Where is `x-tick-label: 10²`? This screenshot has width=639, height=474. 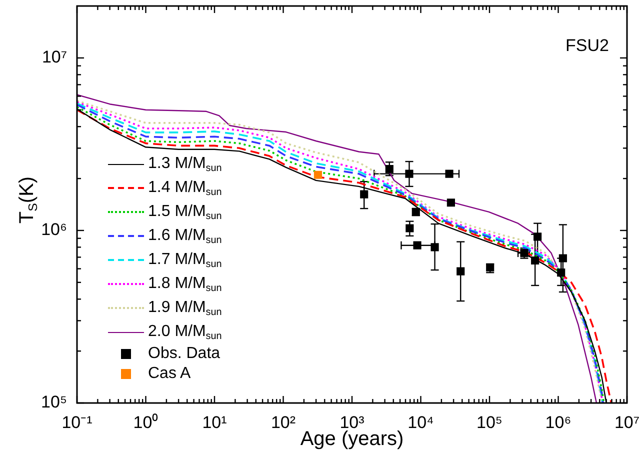 x-tick-label: 10² is located at coordinates (283, 422).